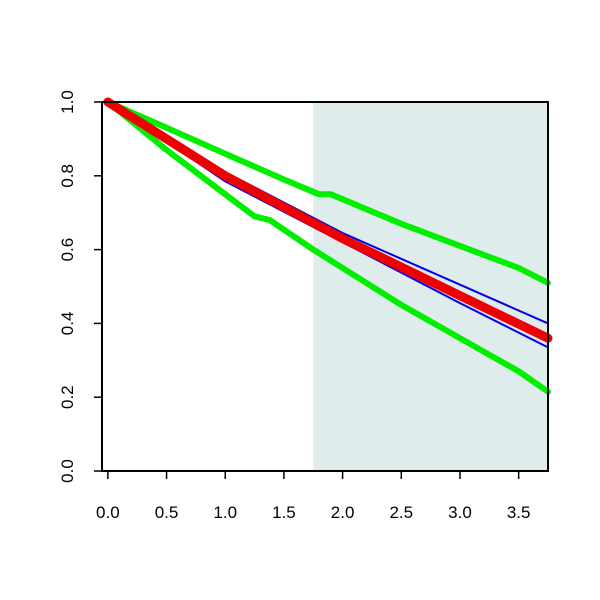  Describe the element at coordinates (167, 512) in the screenshot. I see `x-tick-label: 0.5` at that location.